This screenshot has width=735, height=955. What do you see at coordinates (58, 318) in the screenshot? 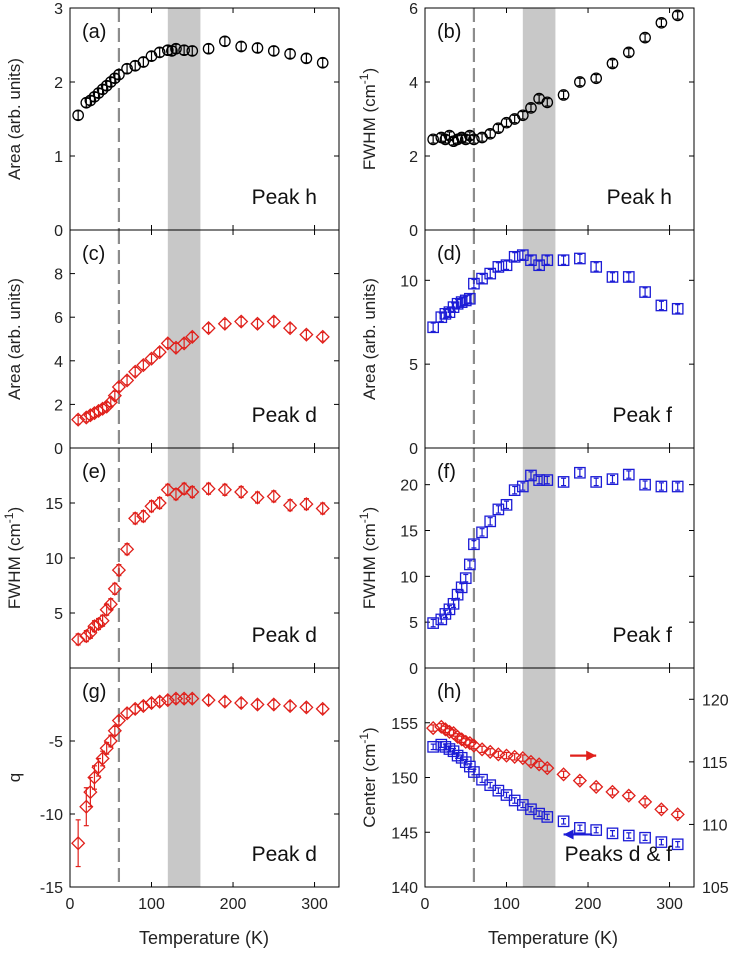
I see `y-tick-label: 6` at bounding box center [58, 318].